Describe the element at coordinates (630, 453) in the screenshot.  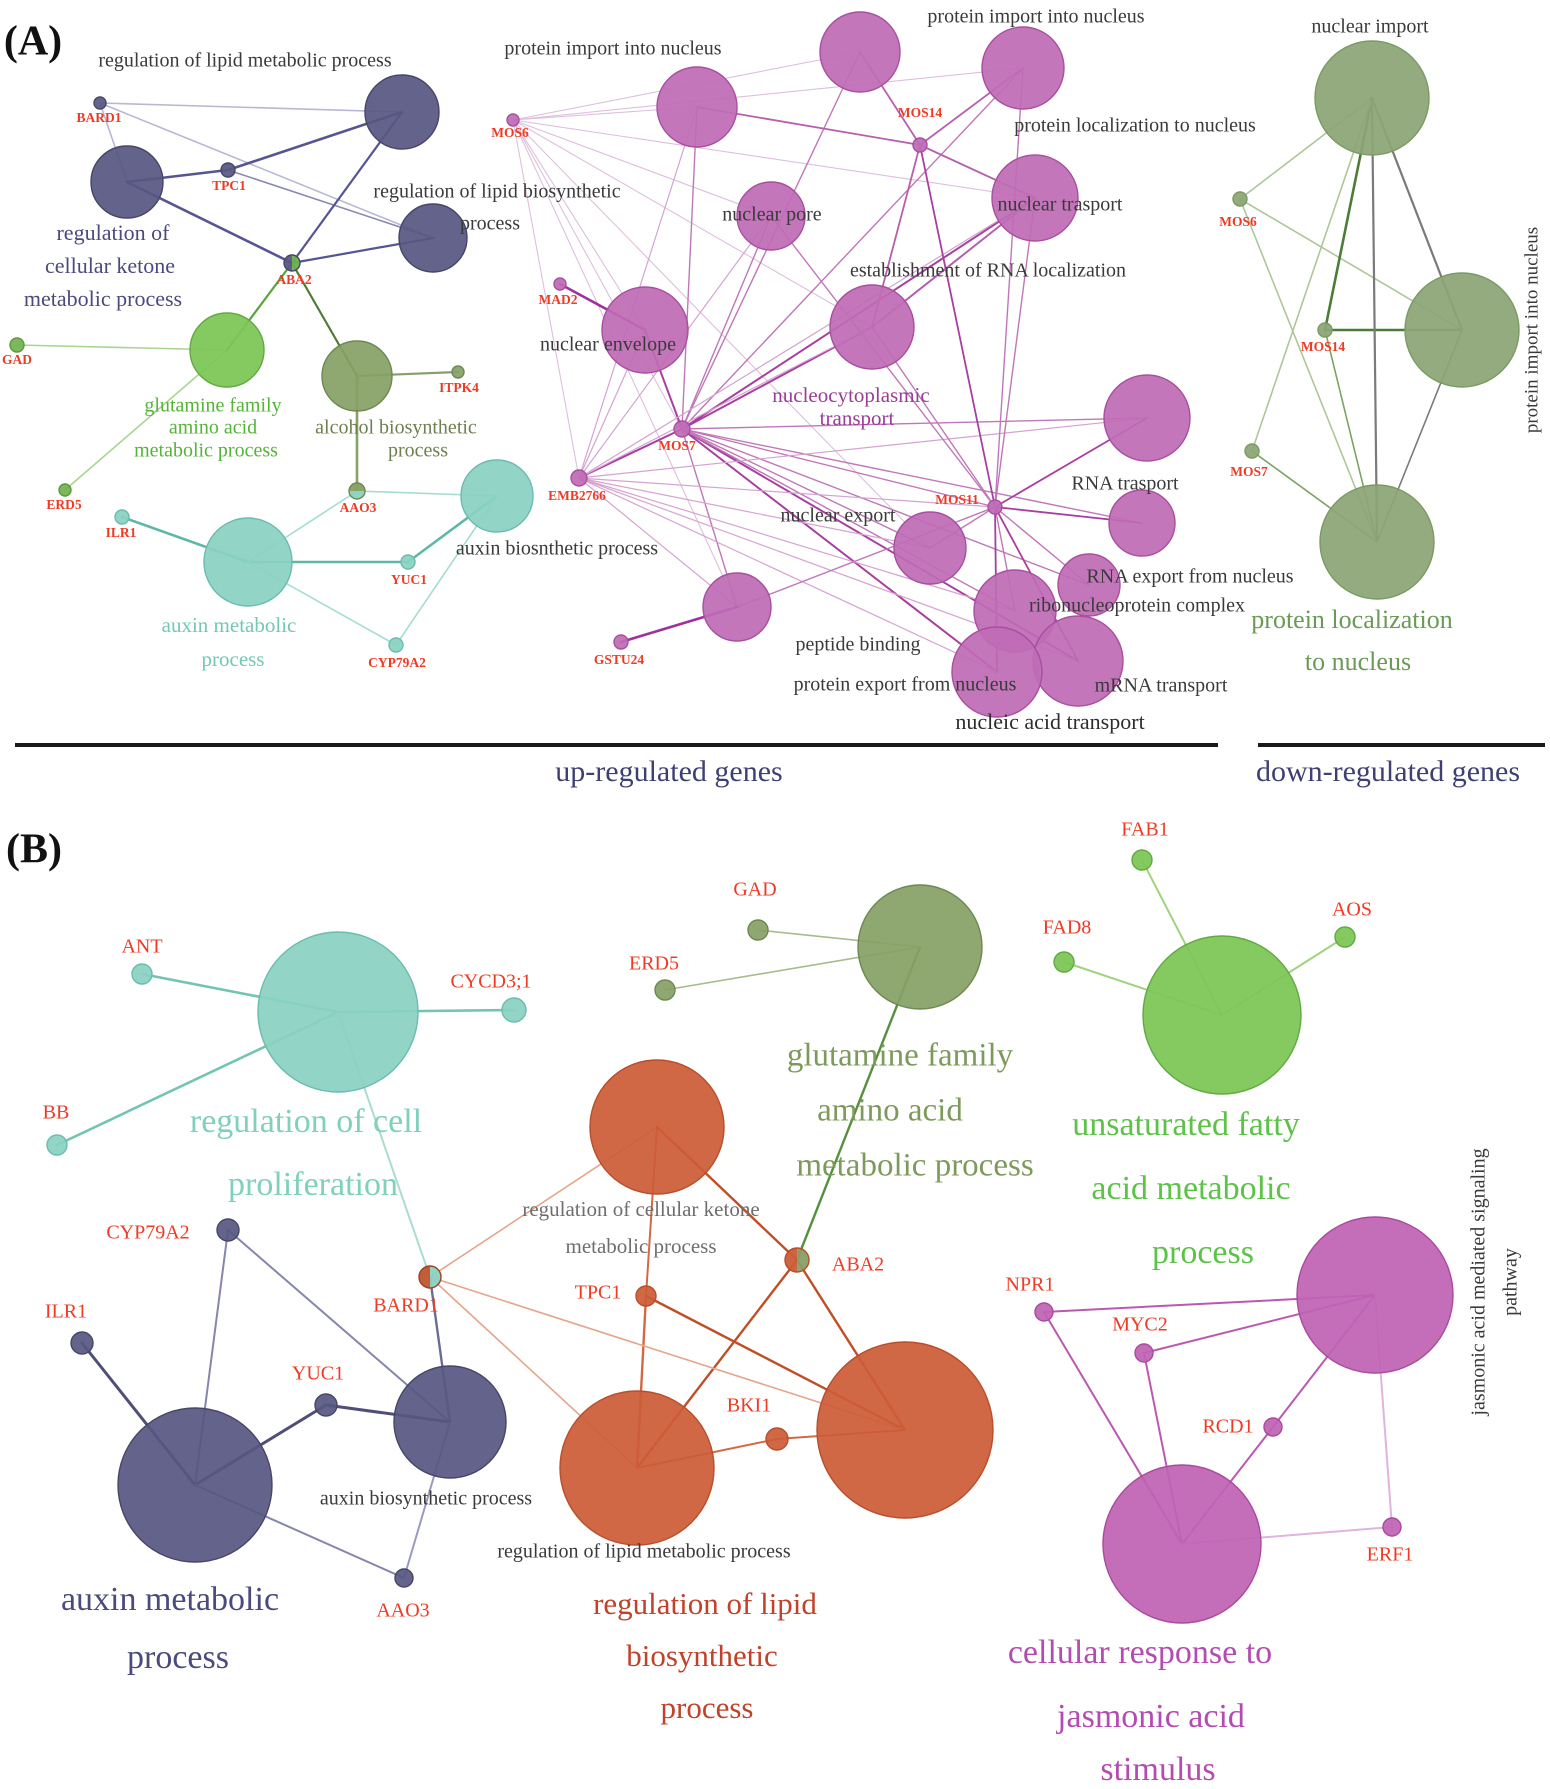
I see `edge-p_mos7-p_emb` at that location.